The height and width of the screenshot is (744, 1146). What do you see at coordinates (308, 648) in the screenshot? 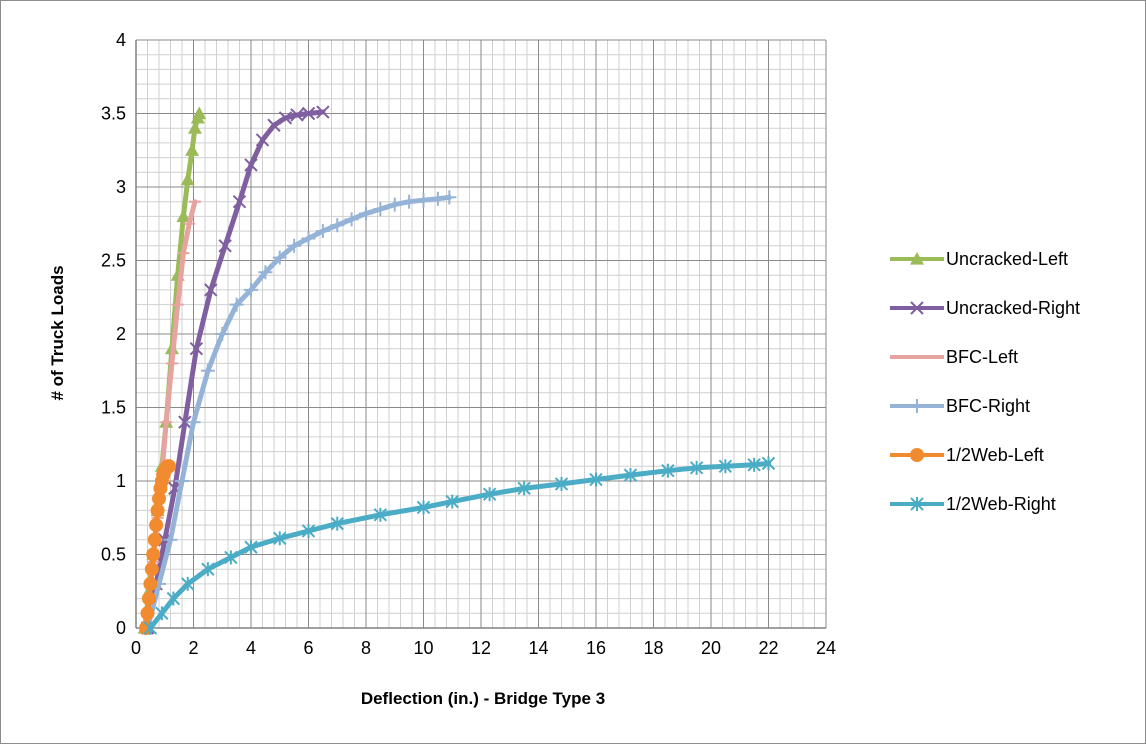
I see `x-tick-label: 6` at bounding box center [308, 648].